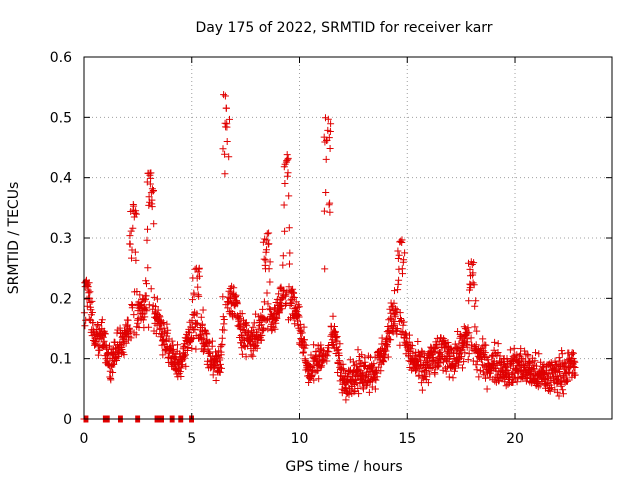 The height and width of the screenshot is (480, 640). What do you see at coordinates (61, 239) in the screenshot?
I see `y-tick-label: 0.3` at bounding box center [61, 239].